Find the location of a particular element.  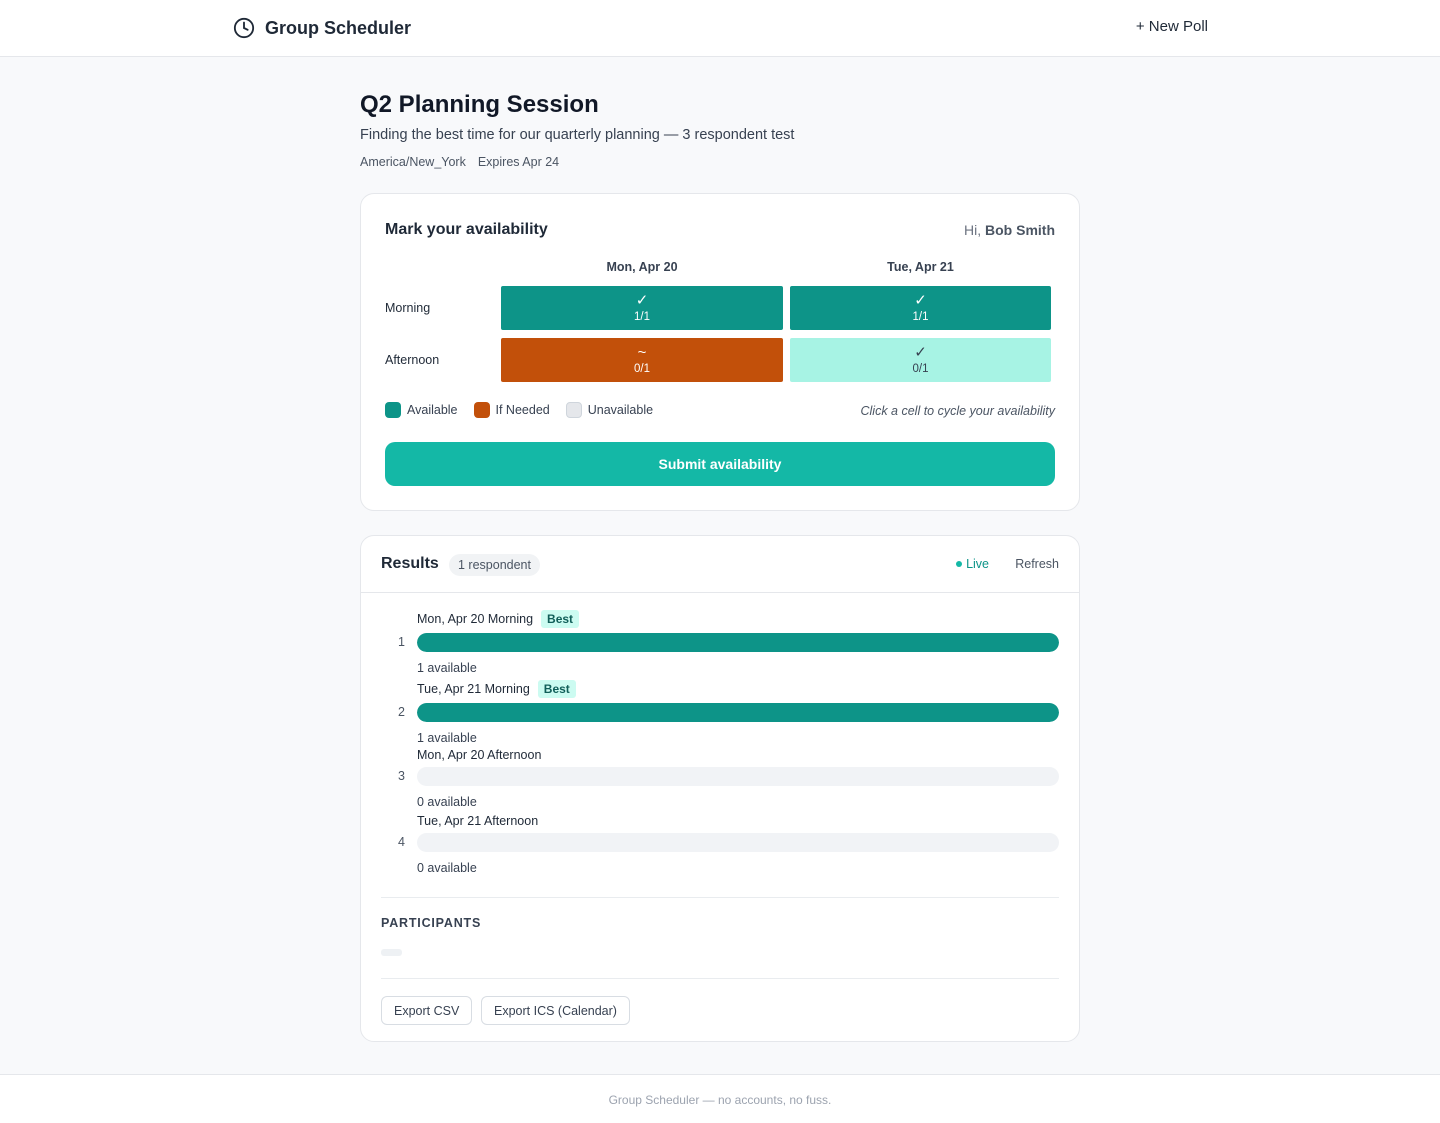

results-header: Results 1 respondent Live Refresh is located at coordinates (720, 564).